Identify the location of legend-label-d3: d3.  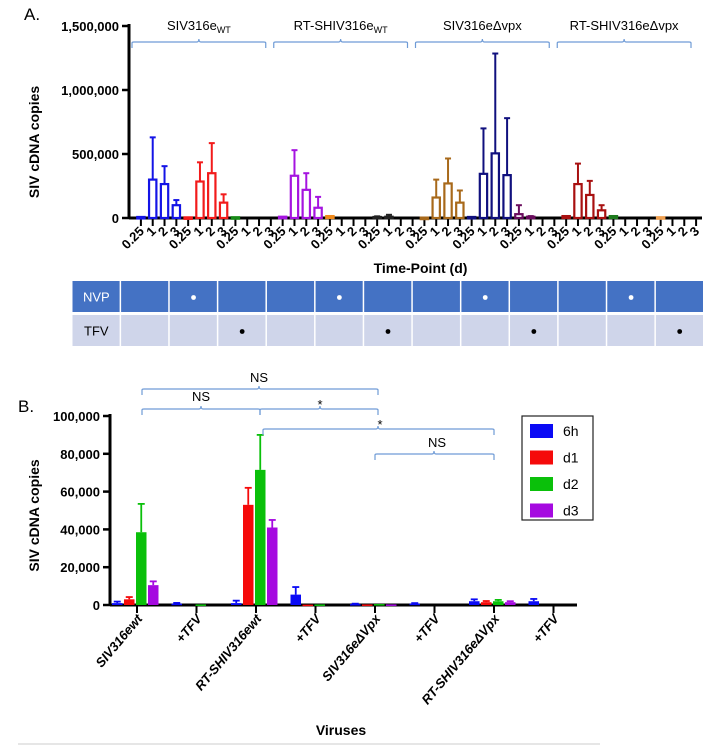
(571, 511).